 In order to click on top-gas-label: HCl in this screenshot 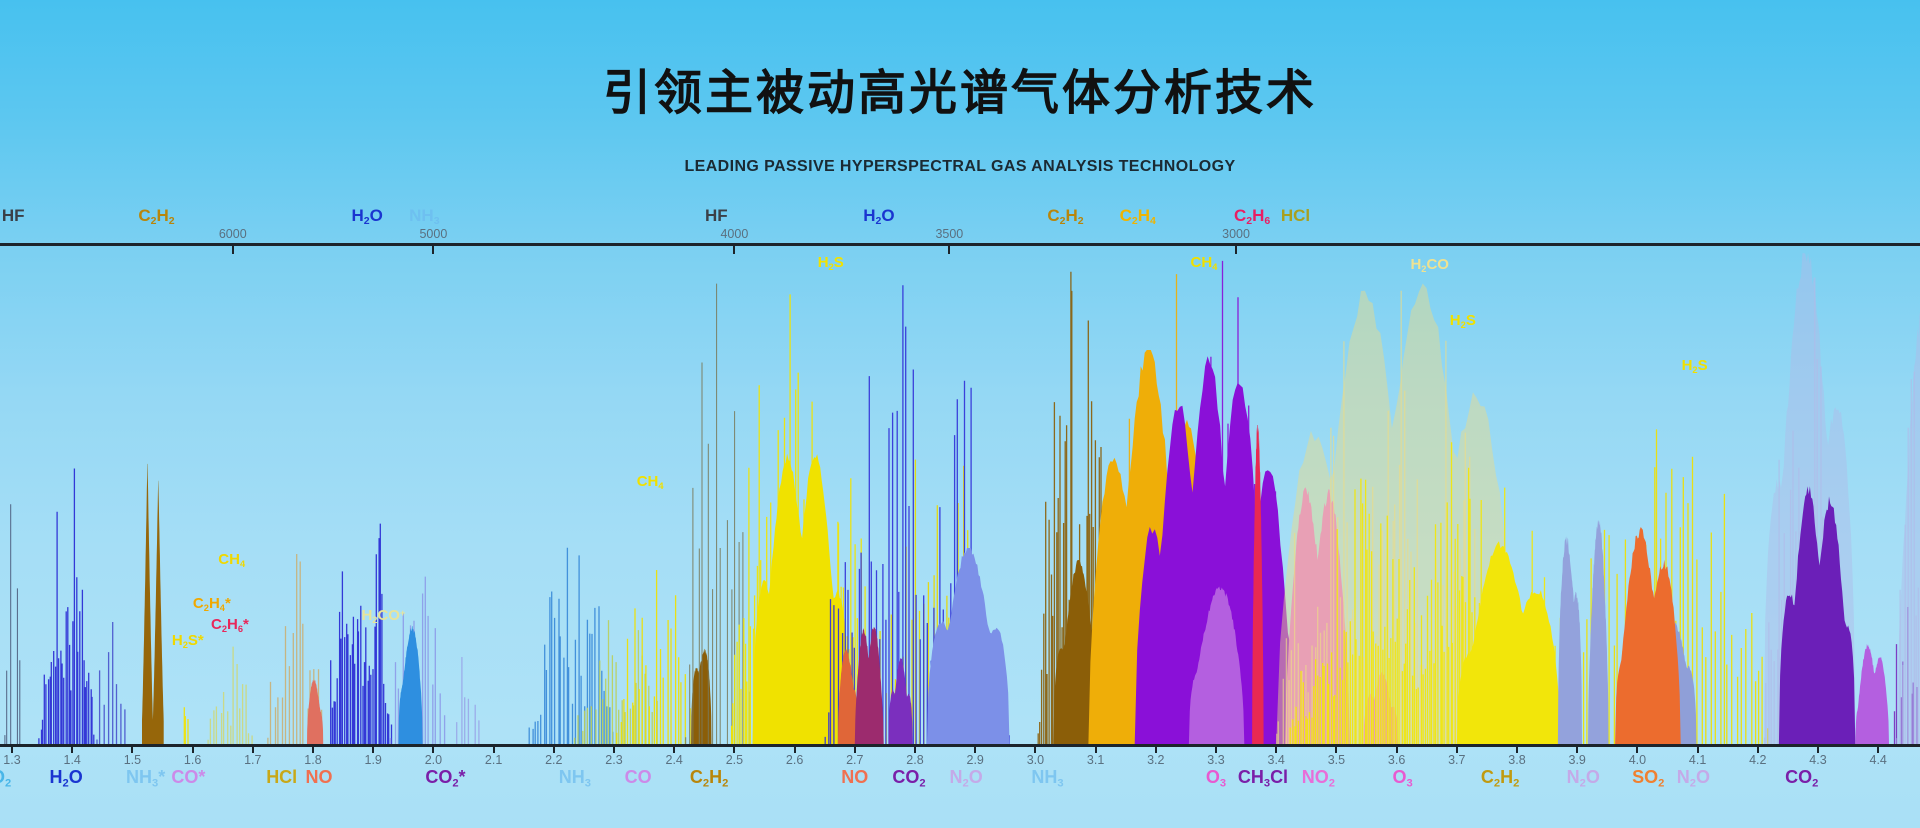, I will do `click(1295, 215)`.